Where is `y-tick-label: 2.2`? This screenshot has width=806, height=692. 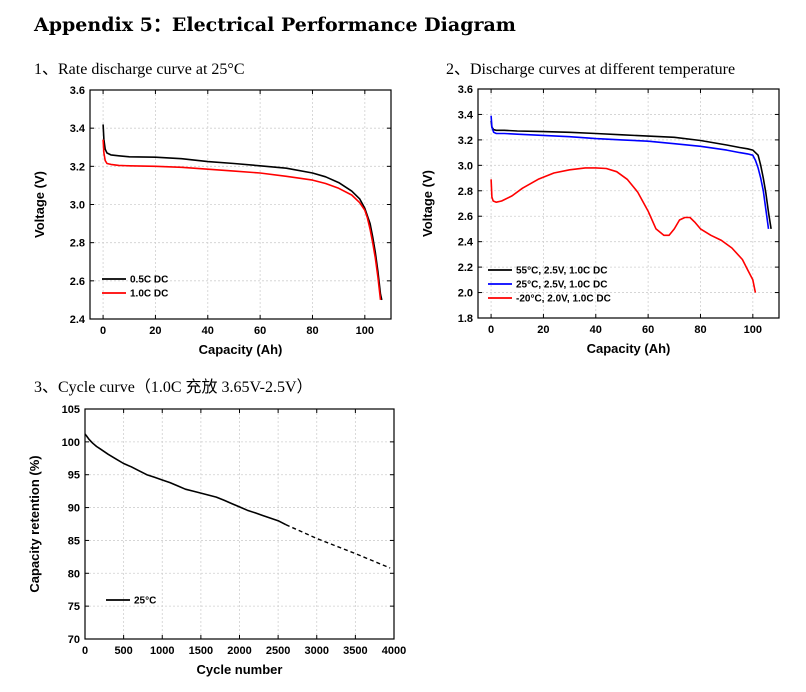
y-tick-label: 2.2 is located at coordinates (465, 268).